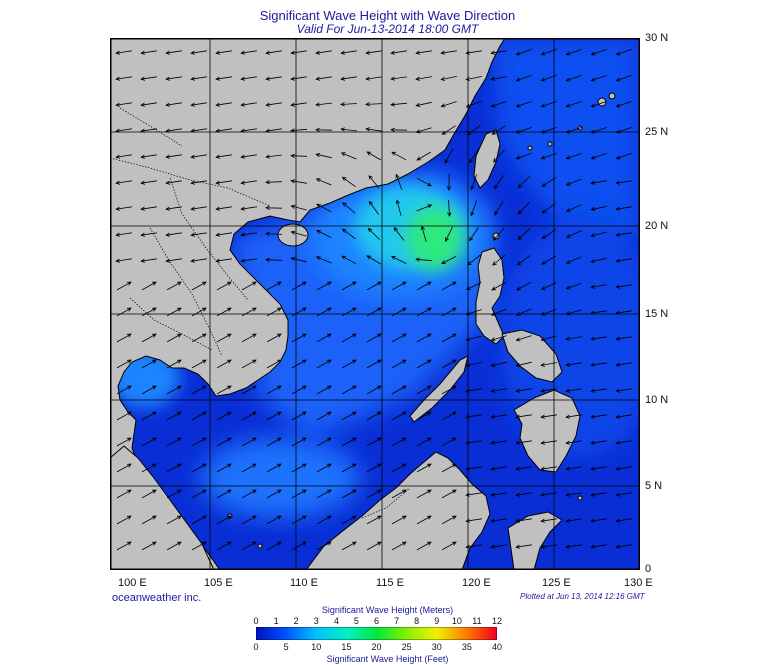  What do you see at coordinates (406, 647) in the screenshot?
I see `legend-feet-tick: 25` at bounding box center [406, 647].